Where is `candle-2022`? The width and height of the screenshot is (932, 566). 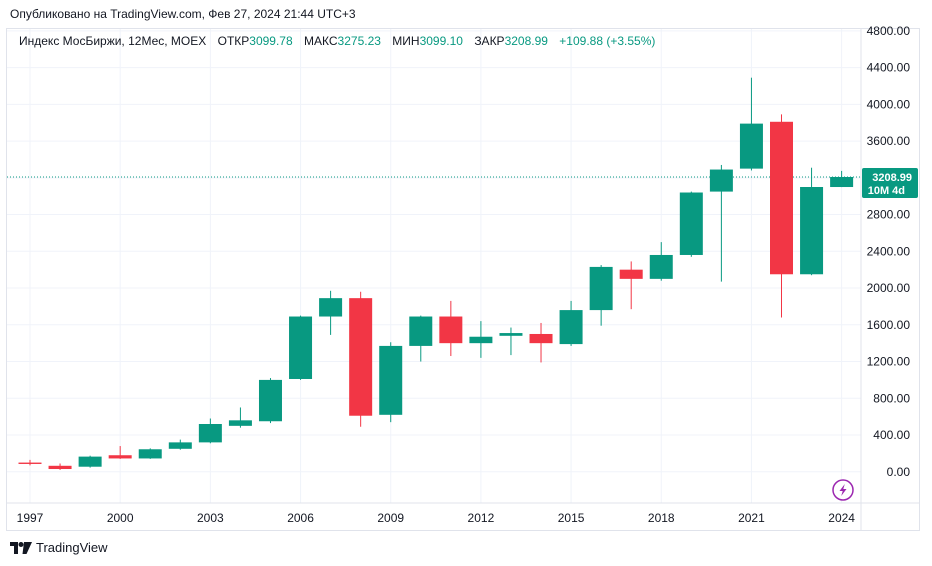
candle-2022 is located at coordinates (781, 216).